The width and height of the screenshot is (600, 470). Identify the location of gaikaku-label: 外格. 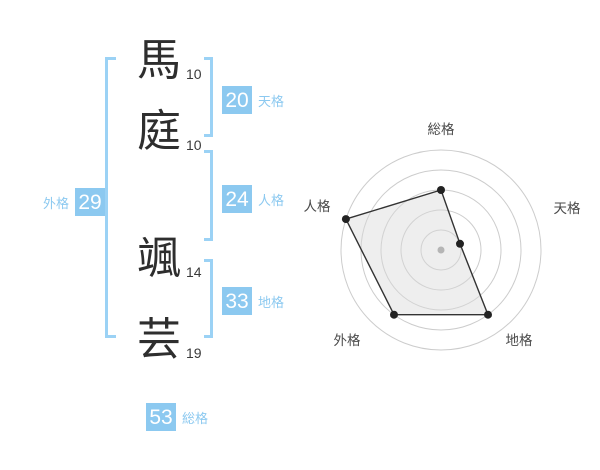
(56, 203).